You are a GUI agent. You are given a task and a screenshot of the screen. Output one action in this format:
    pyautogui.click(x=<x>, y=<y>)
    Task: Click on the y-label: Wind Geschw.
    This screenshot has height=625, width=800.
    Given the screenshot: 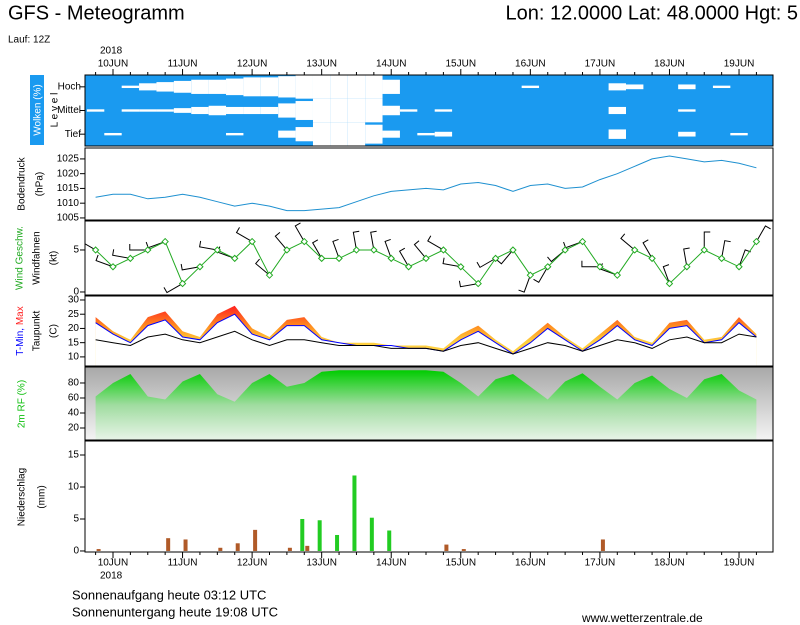 What is the action you would take?
    pyautogui.click(x=20, y=258)
    